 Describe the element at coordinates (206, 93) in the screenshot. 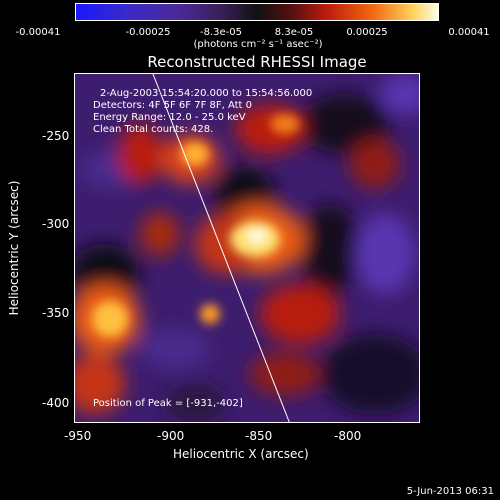

I see `time-range-text: 2-Aug-2003 15:54:20.000 to 15:54:56.000` at that location.